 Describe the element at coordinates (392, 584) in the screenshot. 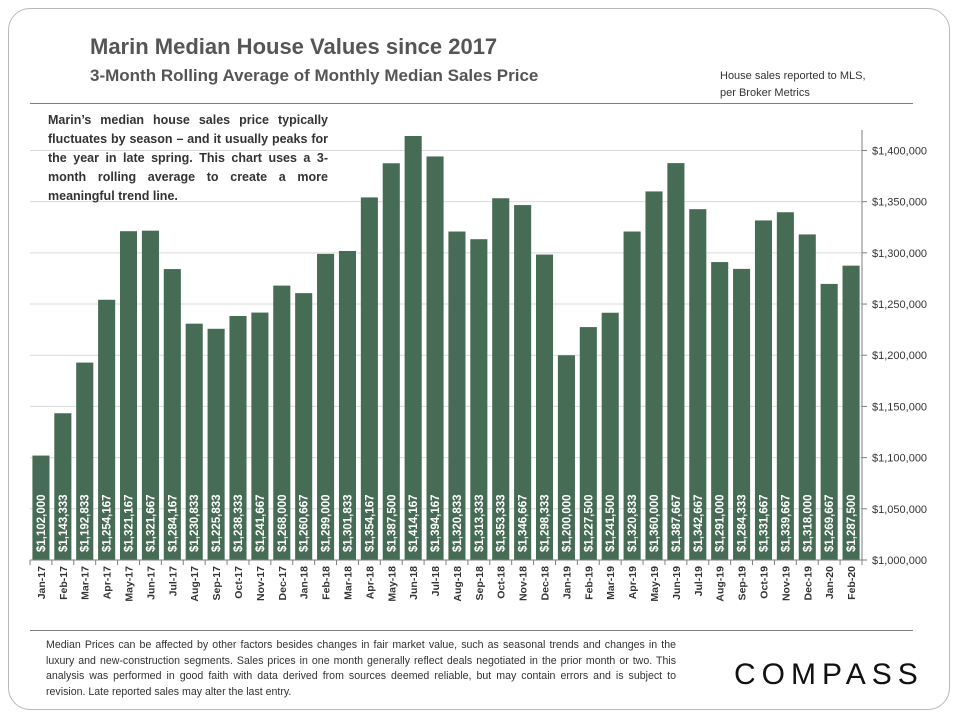

I see `x-tick-label: May-18` at that location.